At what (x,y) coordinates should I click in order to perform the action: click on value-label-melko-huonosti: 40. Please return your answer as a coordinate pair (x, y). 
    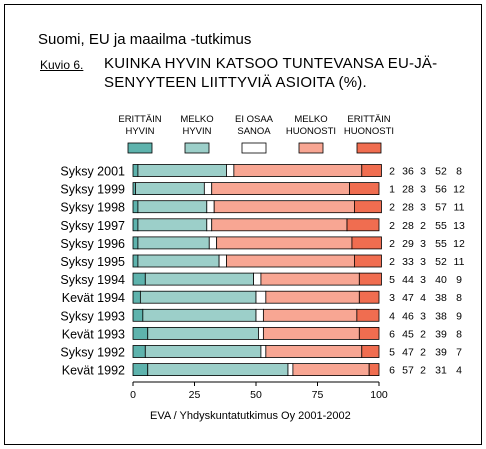
    Looking at the image, I should click on (441, 280).